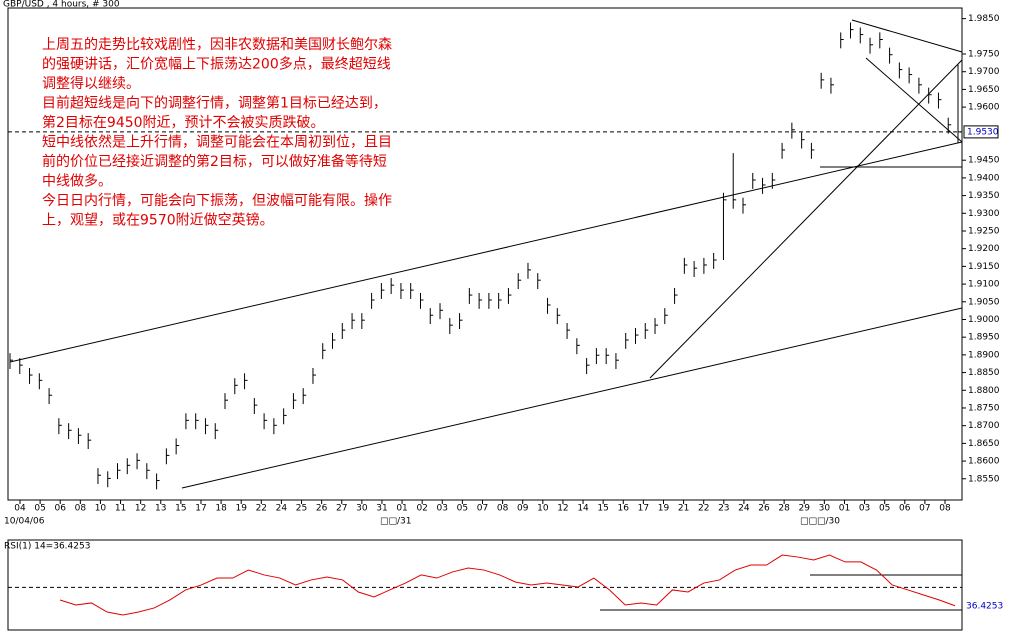  I want to click on x-tick-label: 09, so click(523, 509).